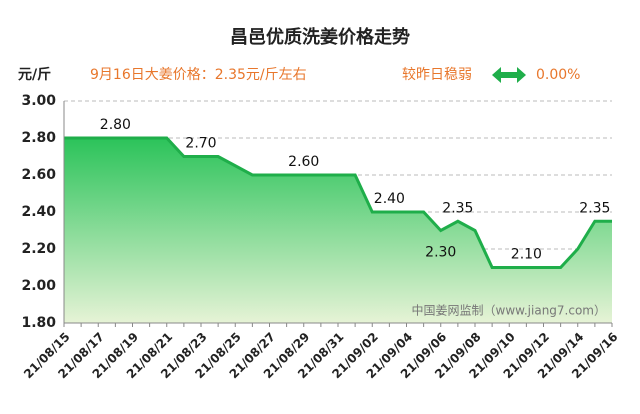 The height and width of the screenshot is (414, 640). Describe the element at coordinates (437, 75) in the screenshot. I see `change-label: 较昨日稳弱` at that location.